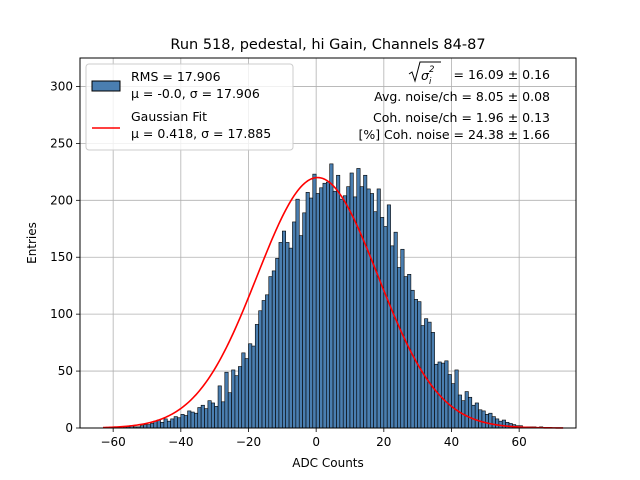 The image size is (640, 480). What do you see at coordinates (451, 442) in the screenshot?
I see `x-tick-label: 40` at bounding box center [451, 442].